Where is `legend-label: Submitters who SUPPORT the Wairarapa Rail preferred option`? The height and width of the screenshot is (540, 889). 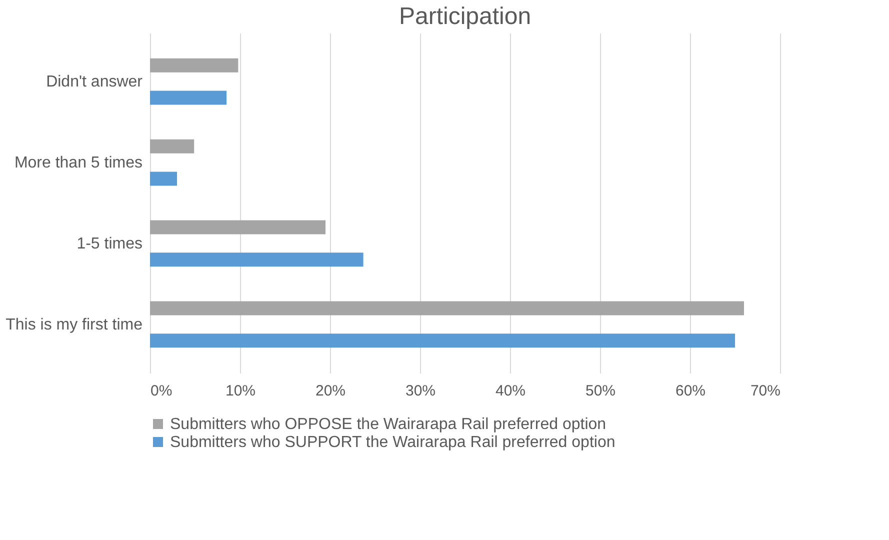 legend-label: Submitters who SUPPORT the Wairarapa Rail preferred option is located at coordinates (393, 442).